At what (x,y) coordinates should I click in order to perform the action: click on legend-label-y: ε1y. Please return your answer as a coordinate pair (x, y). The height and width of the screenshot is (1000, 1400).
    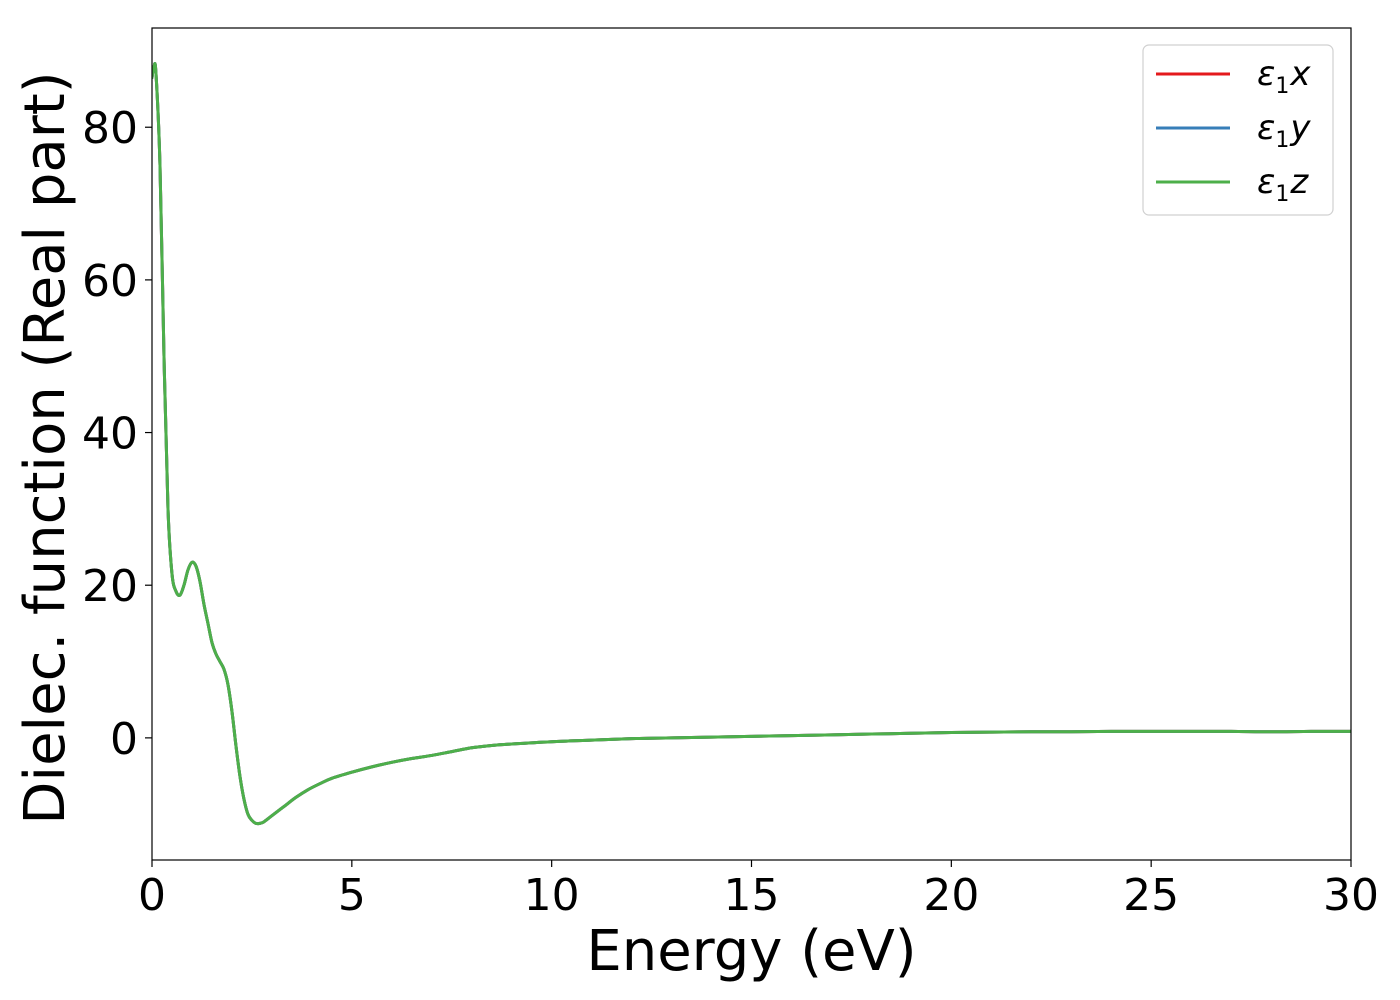
    Looking at the image, I should click on (1284, 130).